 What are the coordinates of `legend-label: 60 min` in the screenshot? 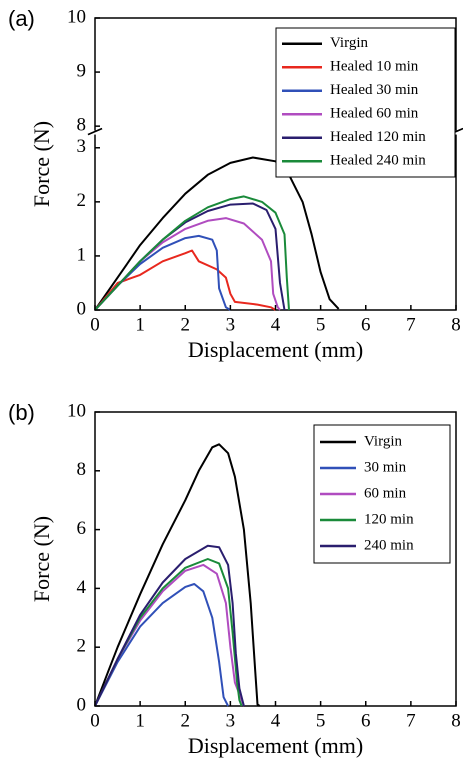 It's located at (385, 493).